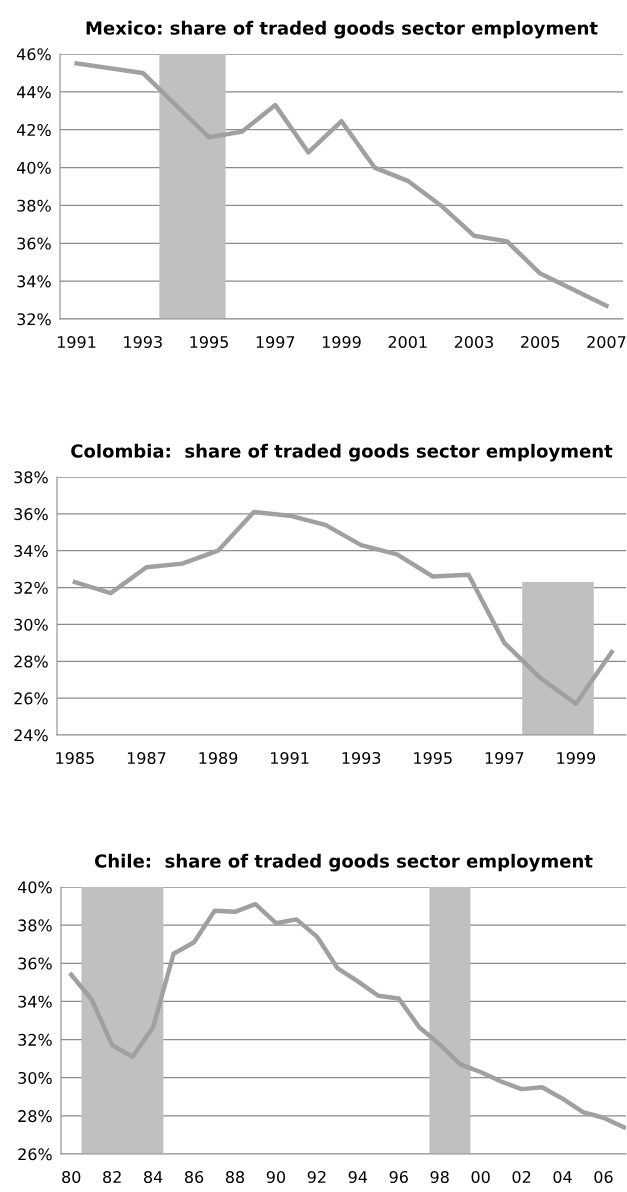  Describe the element at coordinates (398, 1177) in the screenshot. I see `x-tick-label: 96` at that location.